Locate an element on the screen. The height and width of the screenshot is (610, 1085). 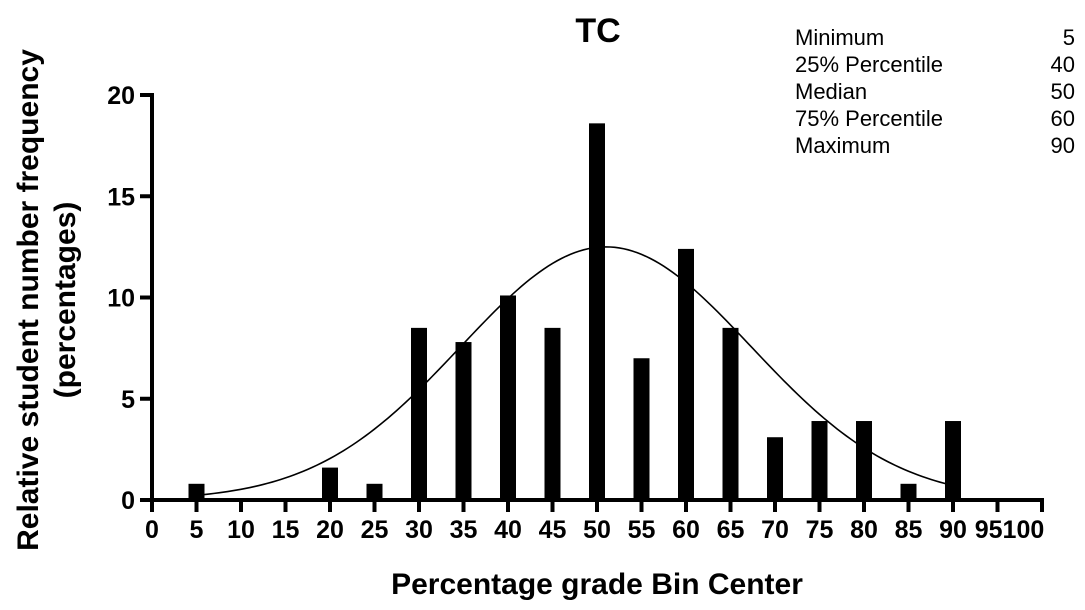
x-tick-label-0: 0 is located at coordinates (152, 530).